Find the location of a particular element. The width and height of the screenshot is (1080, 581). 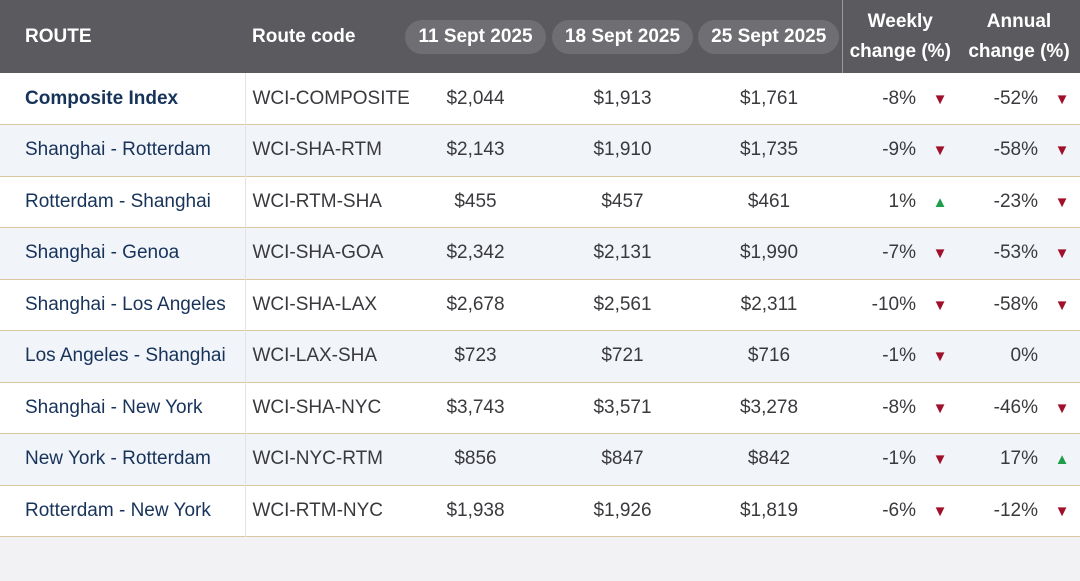

weekly-change-value: -6% is located at coordinates (899, 510).